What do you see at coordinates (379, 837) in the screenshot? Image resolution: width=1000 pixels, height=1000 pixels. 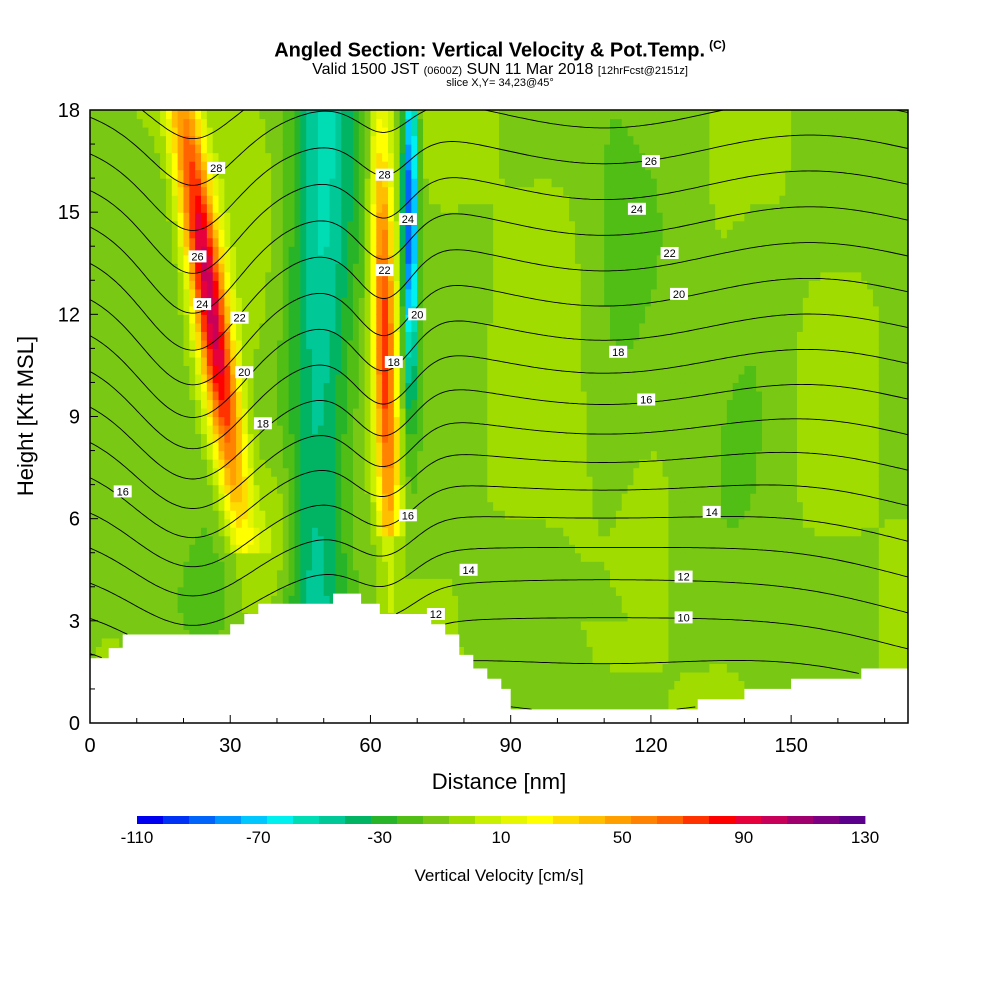 I see `colorbar-tick-label: -30` at bounding box center [379, 837].